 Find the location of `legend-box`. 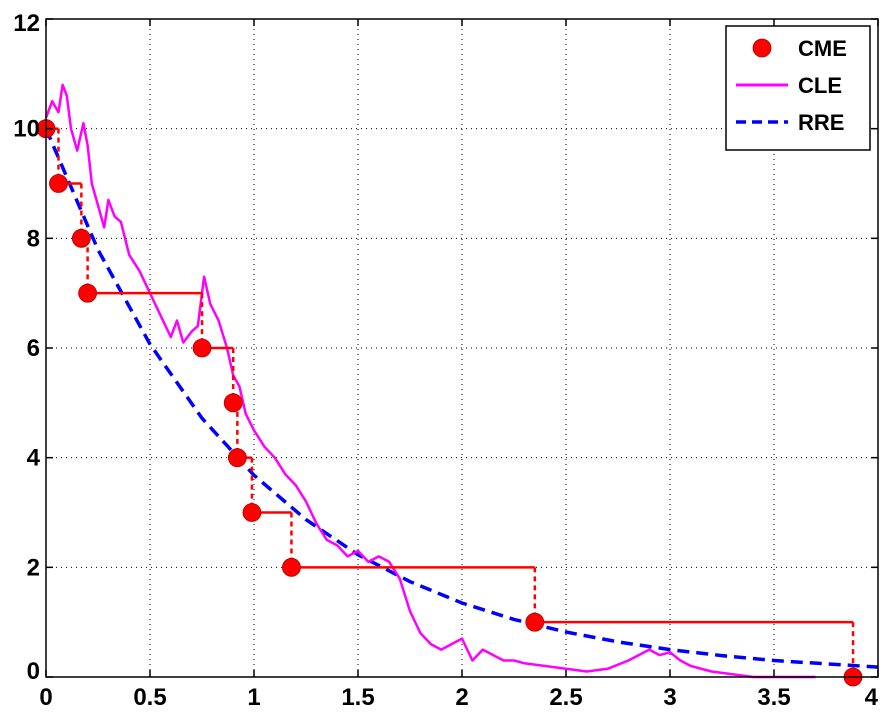

legend-box is located at coordinates (798, 88).